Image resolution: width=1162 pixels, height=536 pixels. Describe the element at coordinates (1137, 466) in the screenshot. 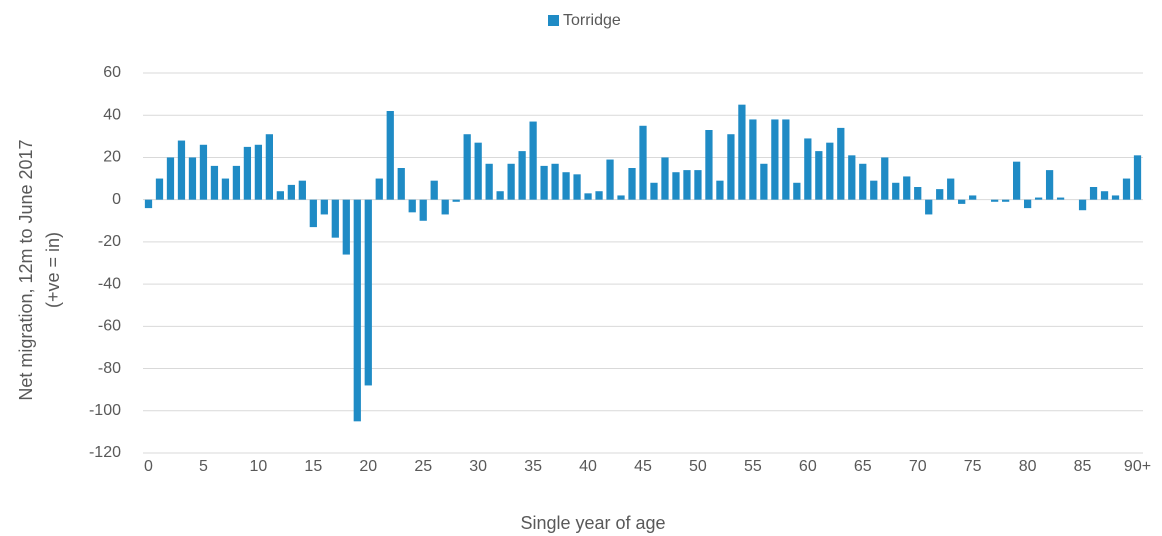

I see `x-tick-label: 90+` at that location.